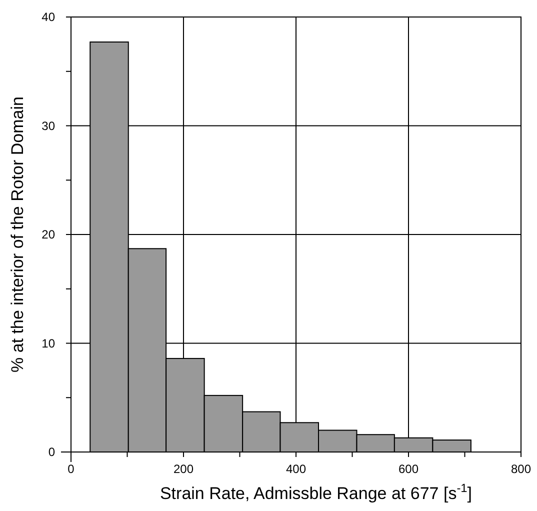 The image size is (537, 511). What do you see at coordinates (49, 17) in the screenshot?
I see `y-tick-label: 40` at bounding box center [49, 17].